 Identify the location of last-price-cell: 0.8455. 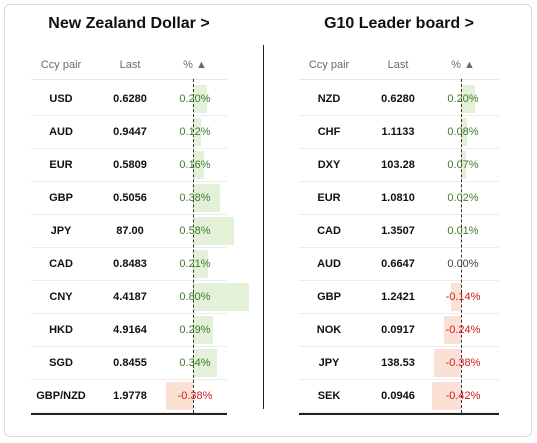
(130, 363).